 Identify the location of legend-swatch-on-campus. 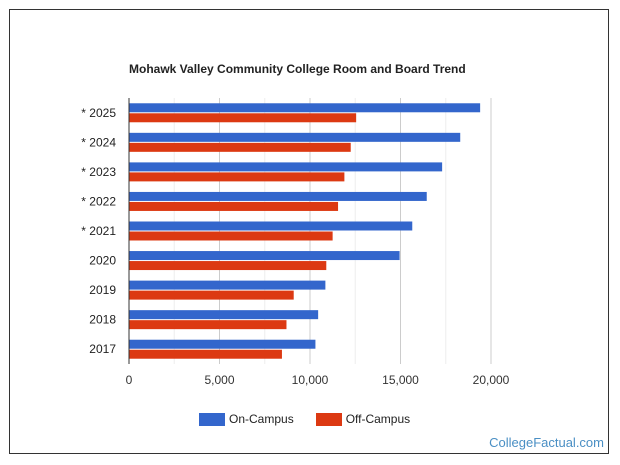
(212, 419).